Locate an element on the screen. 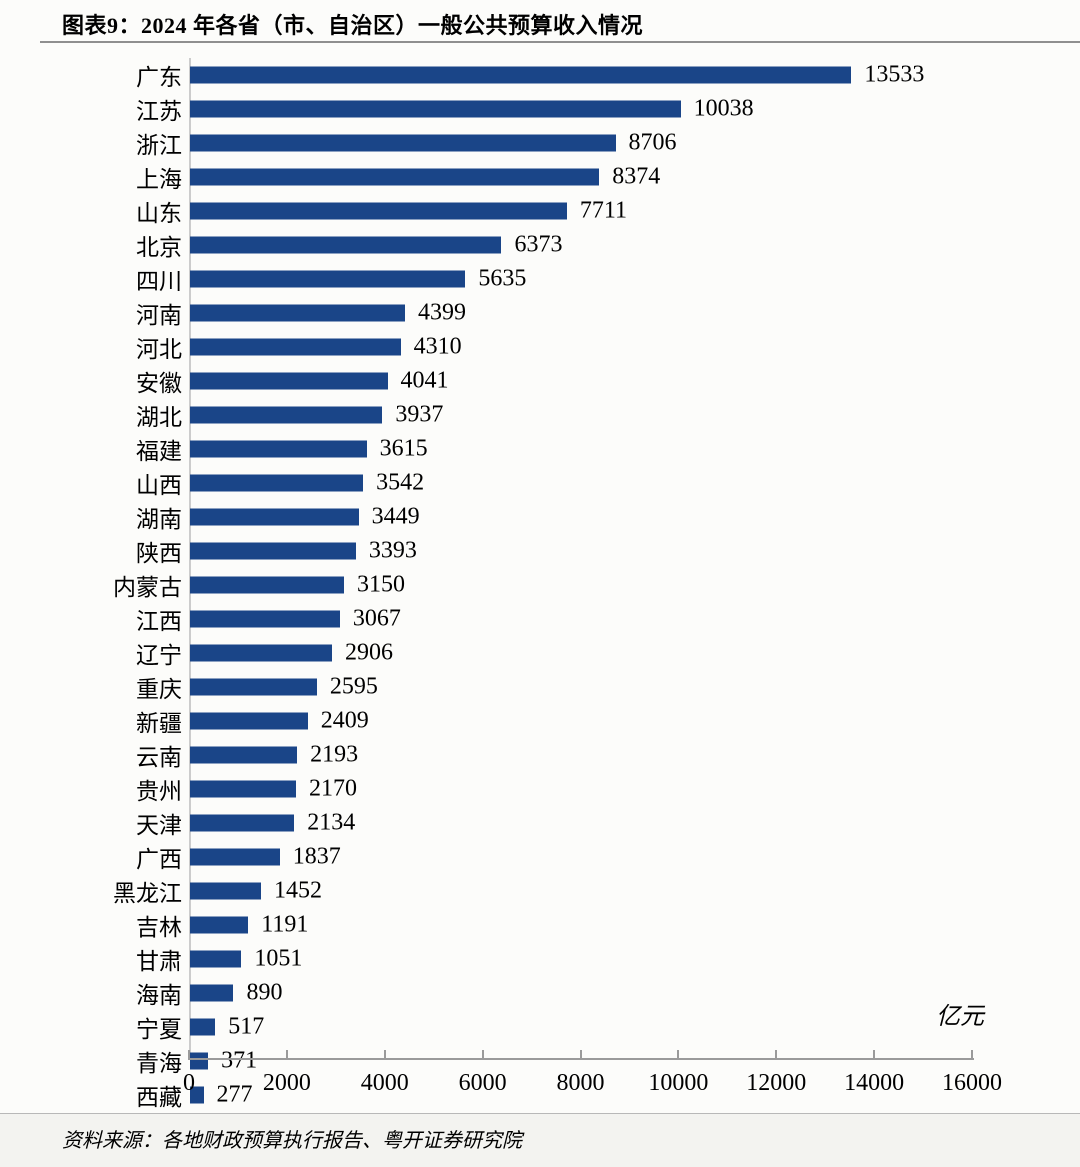 Image resolution: width=1080 pixels, height=1167 pixels. category-label: 江西 is located at coordinates (159, 621).